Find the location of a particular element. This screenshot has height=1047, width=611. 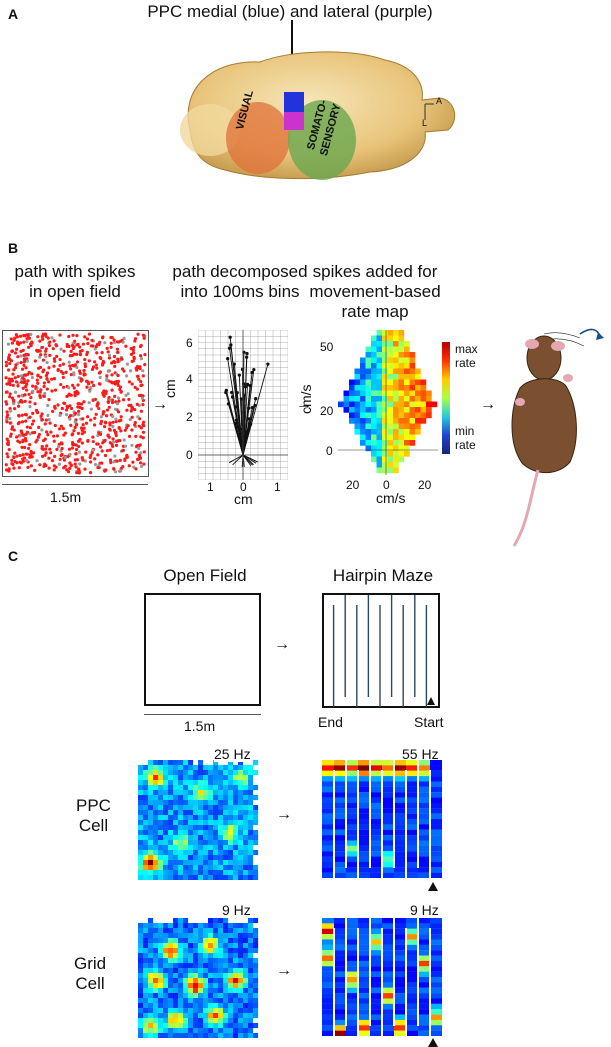

brain-image is located at coordinates (318, 100).